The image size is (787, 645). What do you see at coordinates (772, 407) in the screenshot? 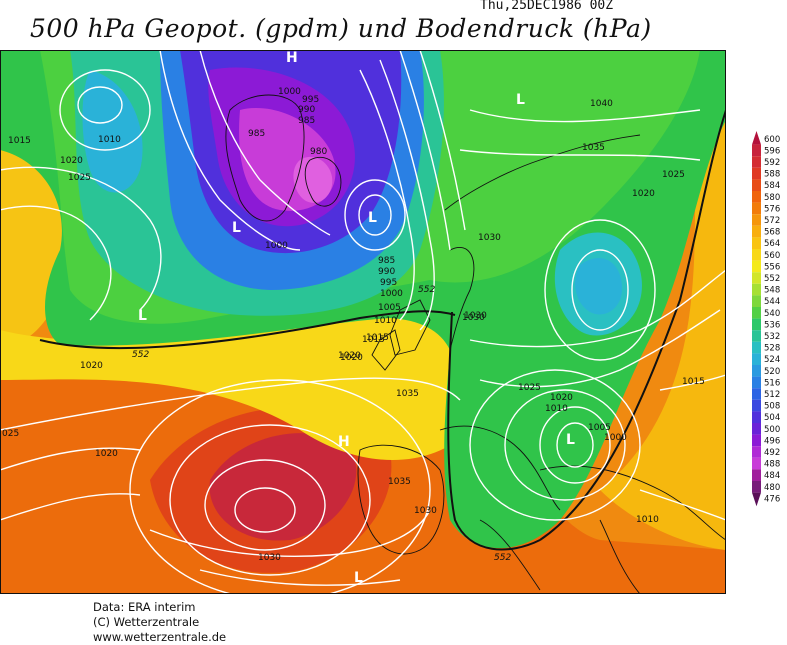
I see `scale-tick-label: 508` at bounding box center [772, 407].